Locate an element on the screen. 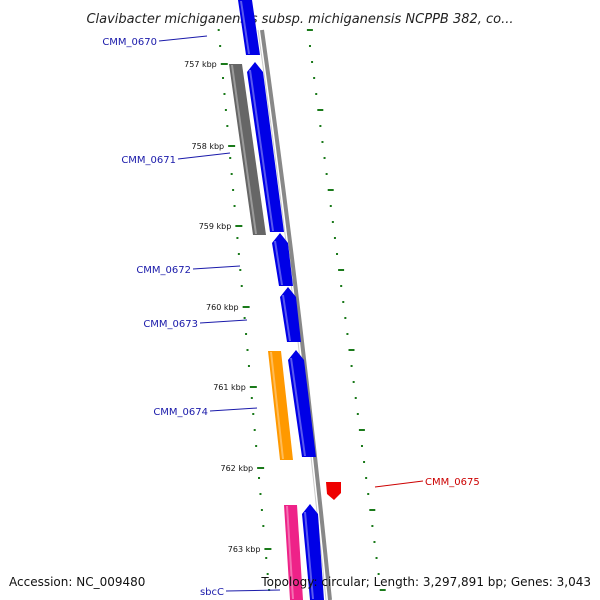 Image resolution: width=600 pixels, height=600 pixels. cds-reverse-pink is located at coordinates (293, 552).